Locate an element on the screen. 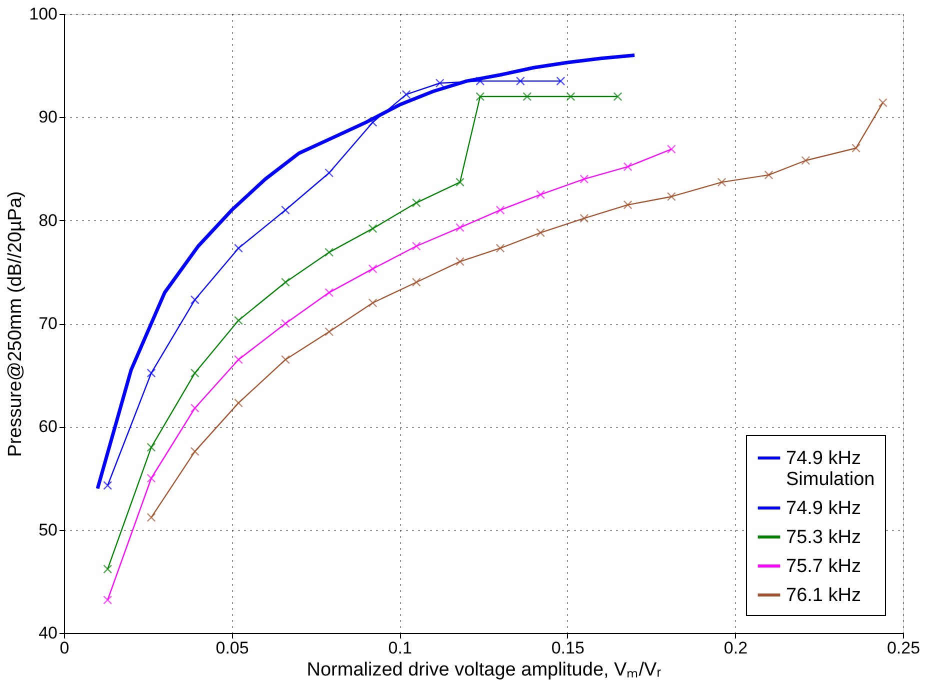 This screenshot has height=688, width=929. y-tick-label: 50 is located at coordinates (48, 530).